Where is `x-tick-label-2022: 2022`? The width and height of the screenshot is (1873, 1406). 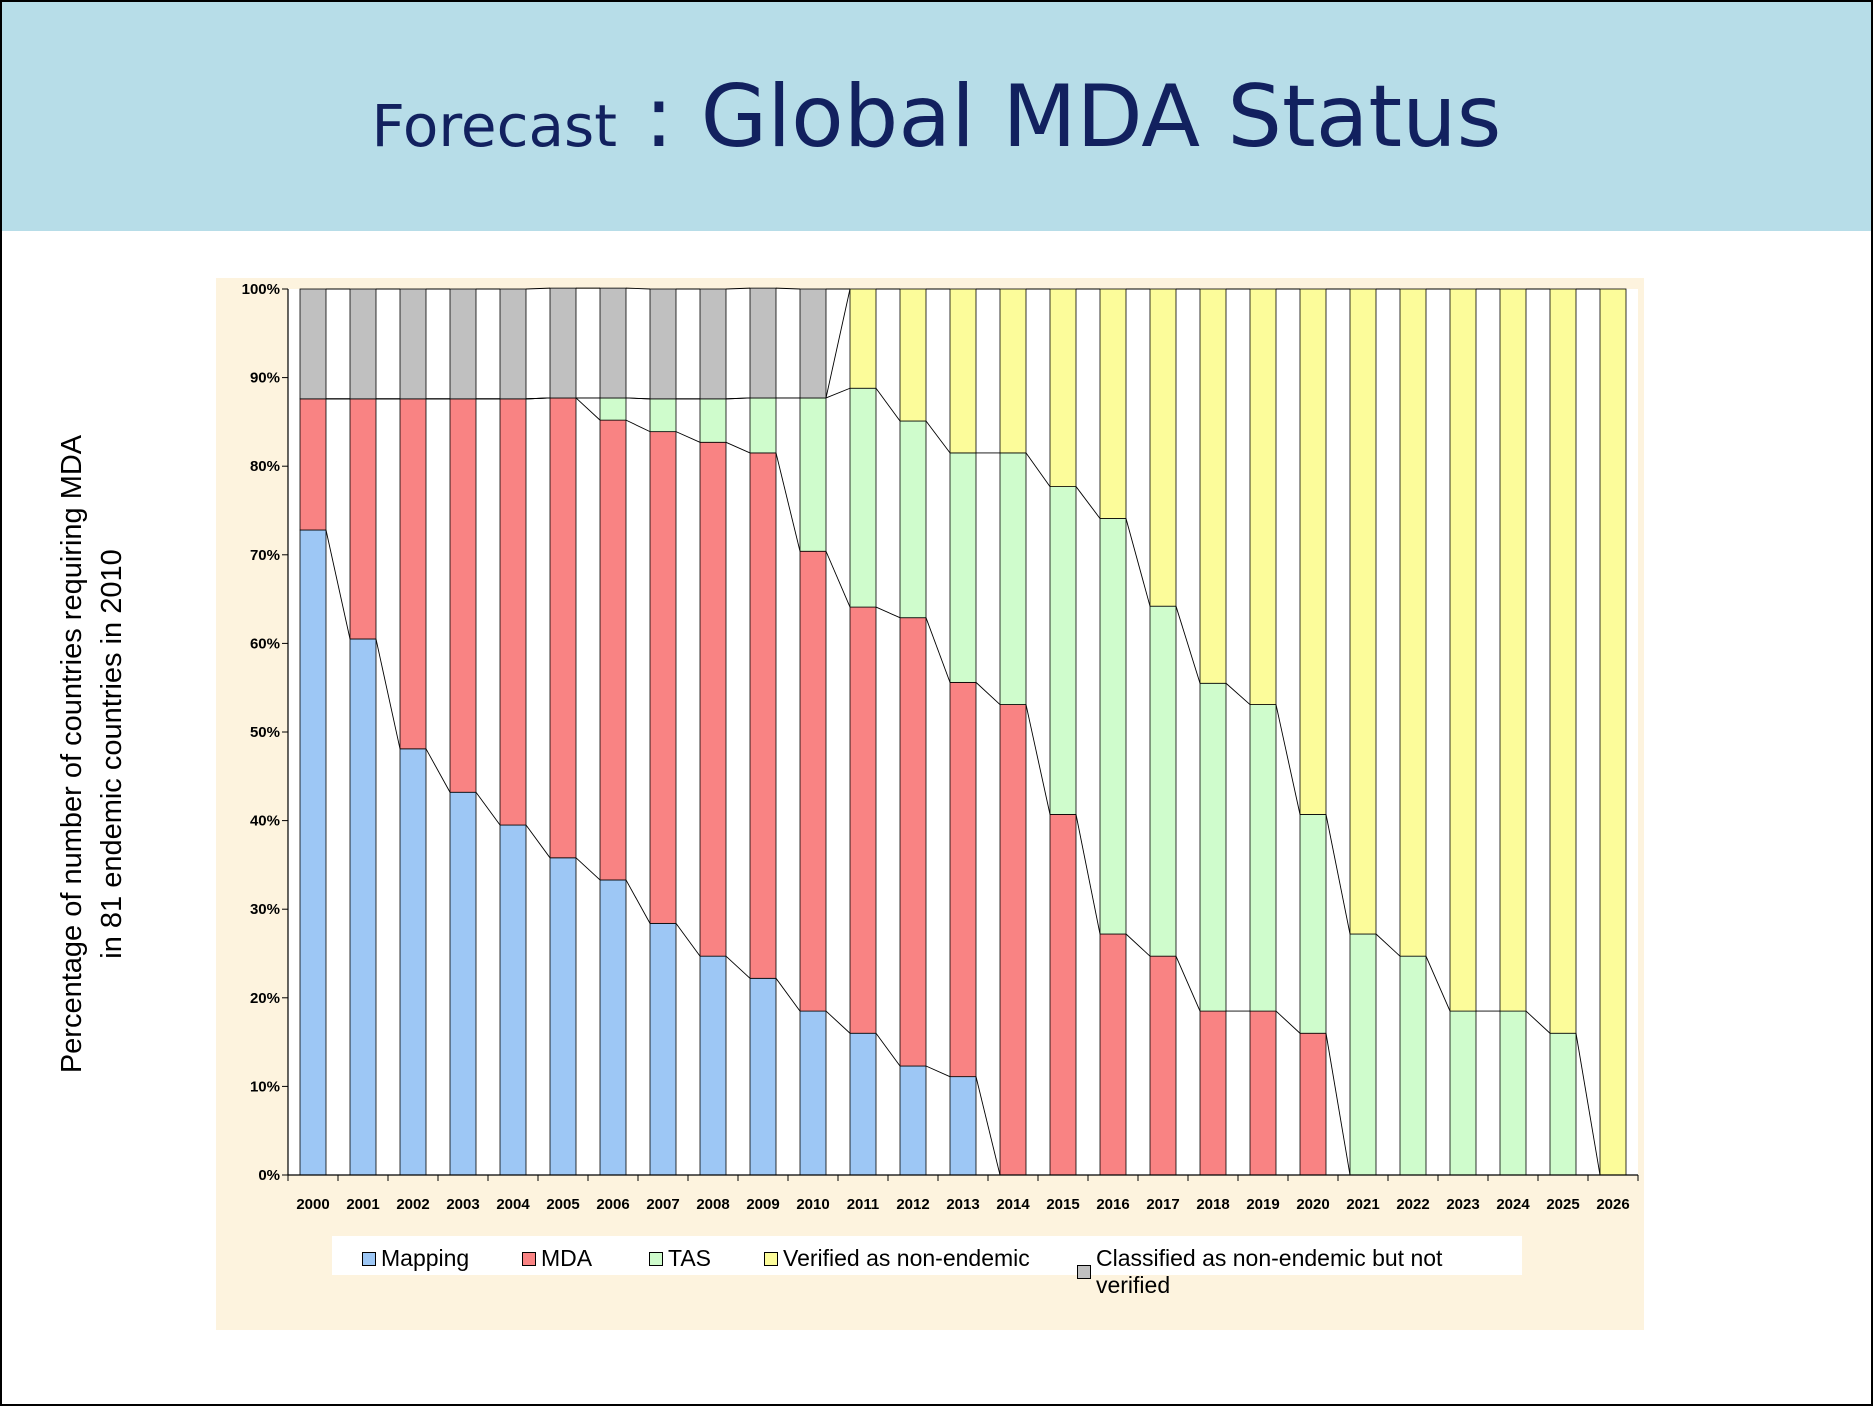 x-tick-label-2022: 2022 is located at coordinates (1412, 1204).